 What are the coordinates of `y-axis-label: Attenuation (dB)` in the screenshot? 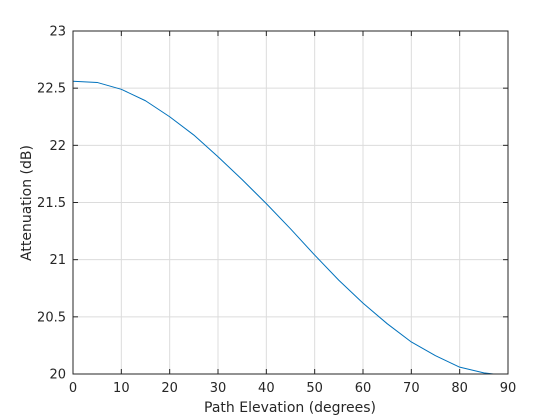 It's located at (27, 203).